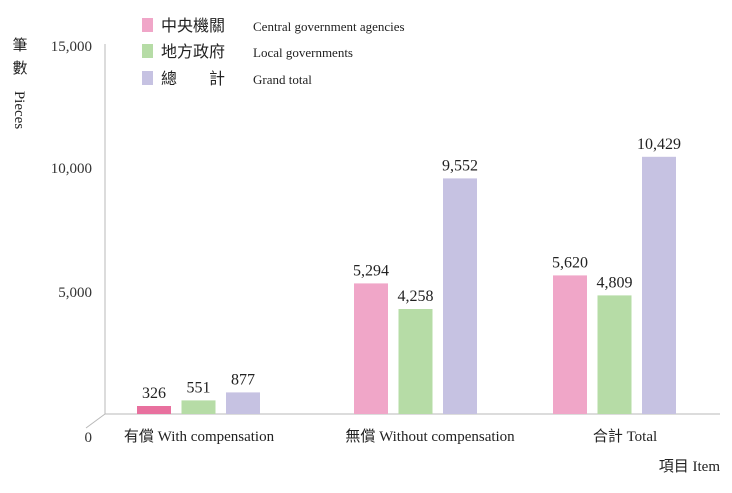 The height and width of the screenshot is (493, 732). What do you see at coordinates (19, 110) in the screenshot?
I see `y-axis-label-en: Pieces` at bounding box center [19, 110].